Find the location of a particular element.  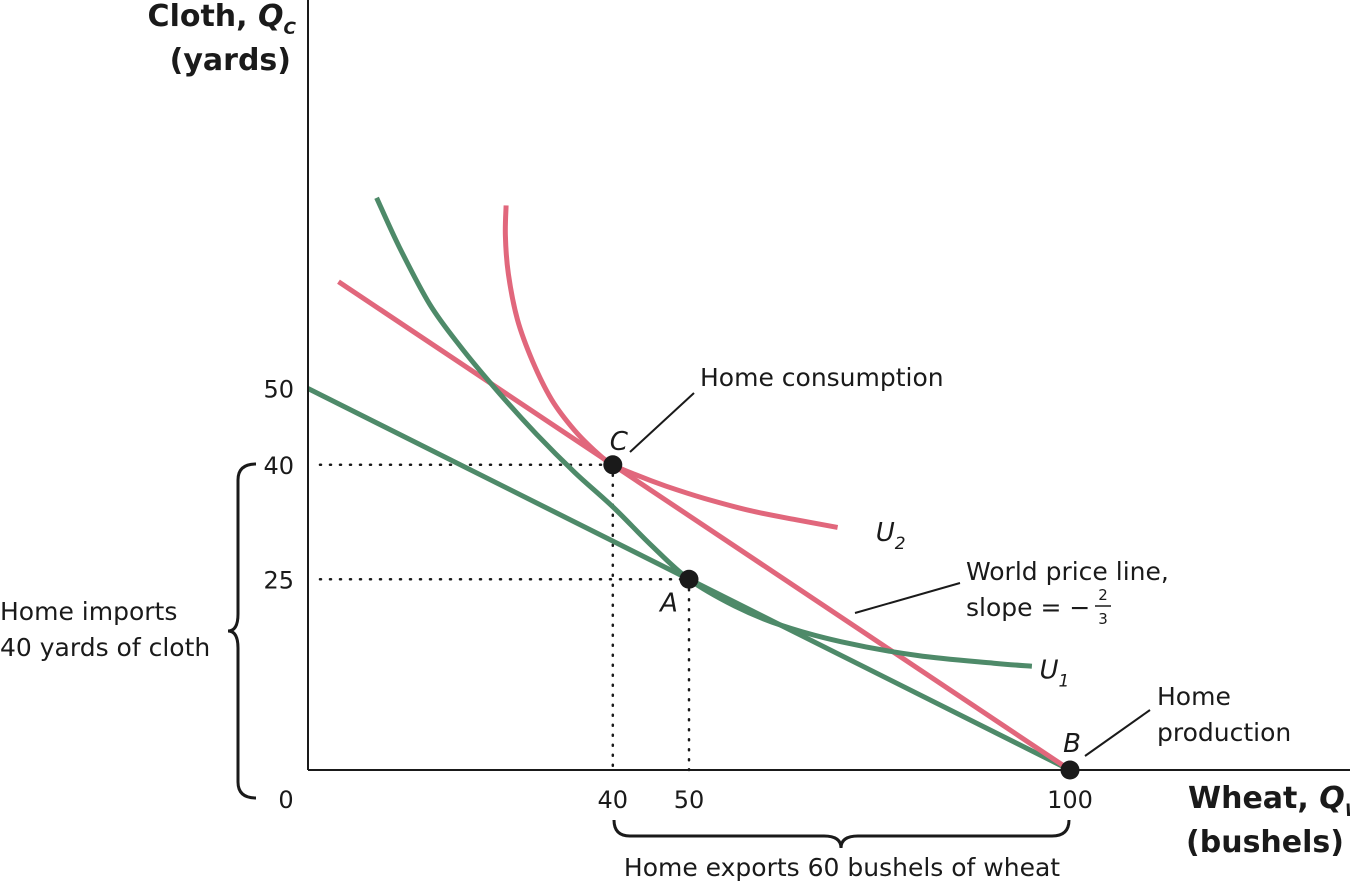

y-tick-40: 40 is located at coordinates (278, 466).